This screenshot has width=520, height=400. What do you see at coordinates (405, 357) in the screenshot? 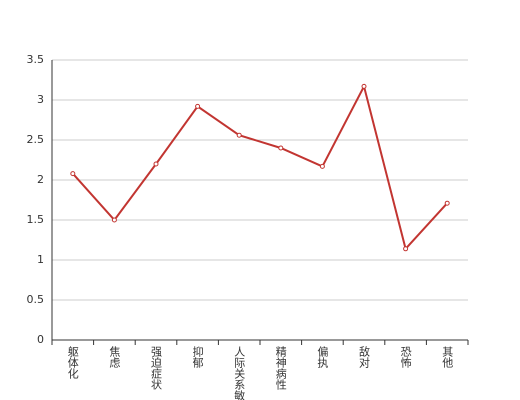
I see `x-tick-label: 恐怖` at bounding box center [405, 357].